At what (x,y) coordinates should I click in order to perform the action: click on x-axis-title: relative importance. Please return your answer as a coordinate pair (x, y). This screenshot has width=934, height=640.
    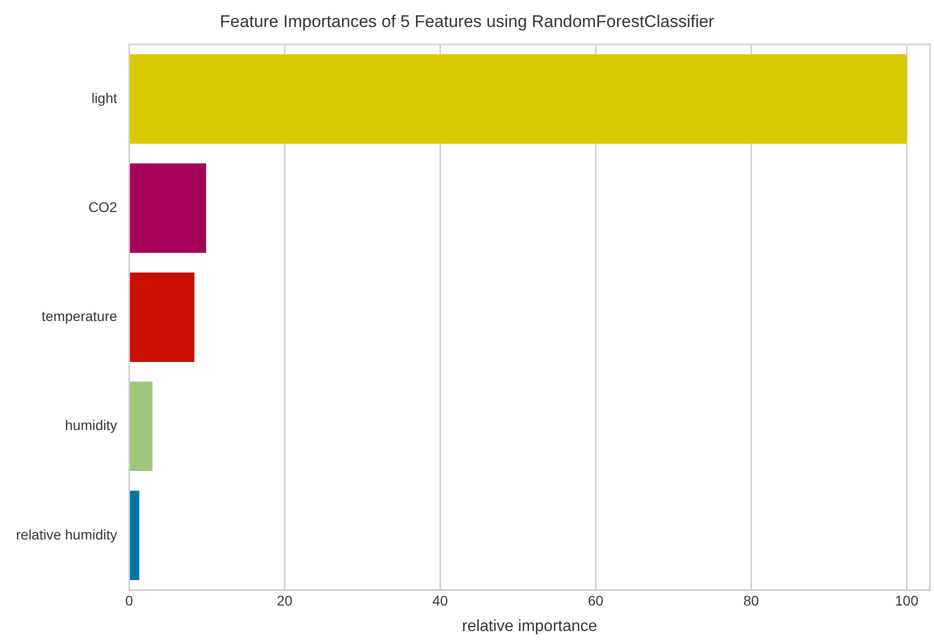
    Looking at the image, I should click on (530, 626).